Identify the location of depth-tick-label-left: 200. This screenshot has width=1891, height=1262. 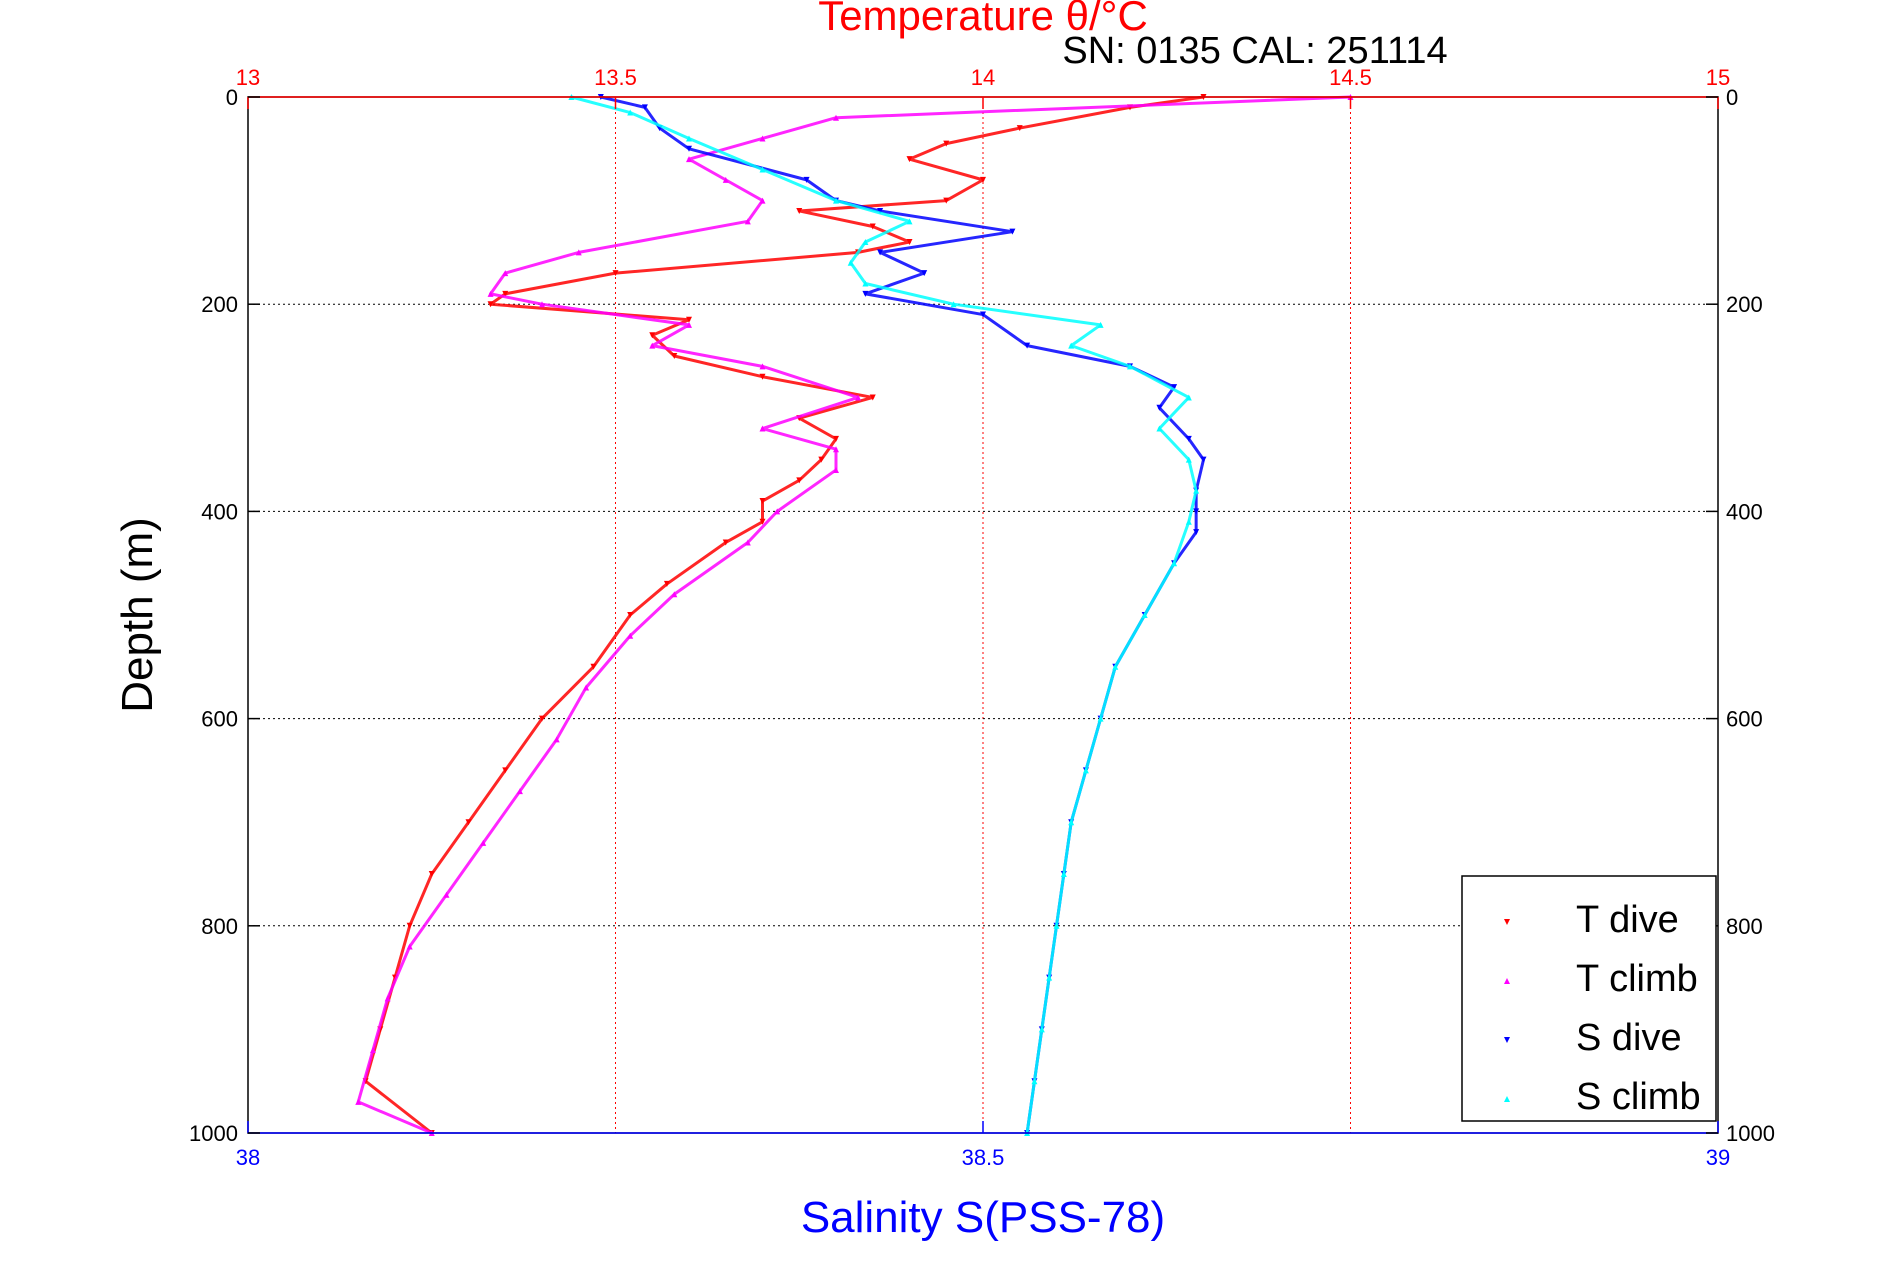
(219, 304).